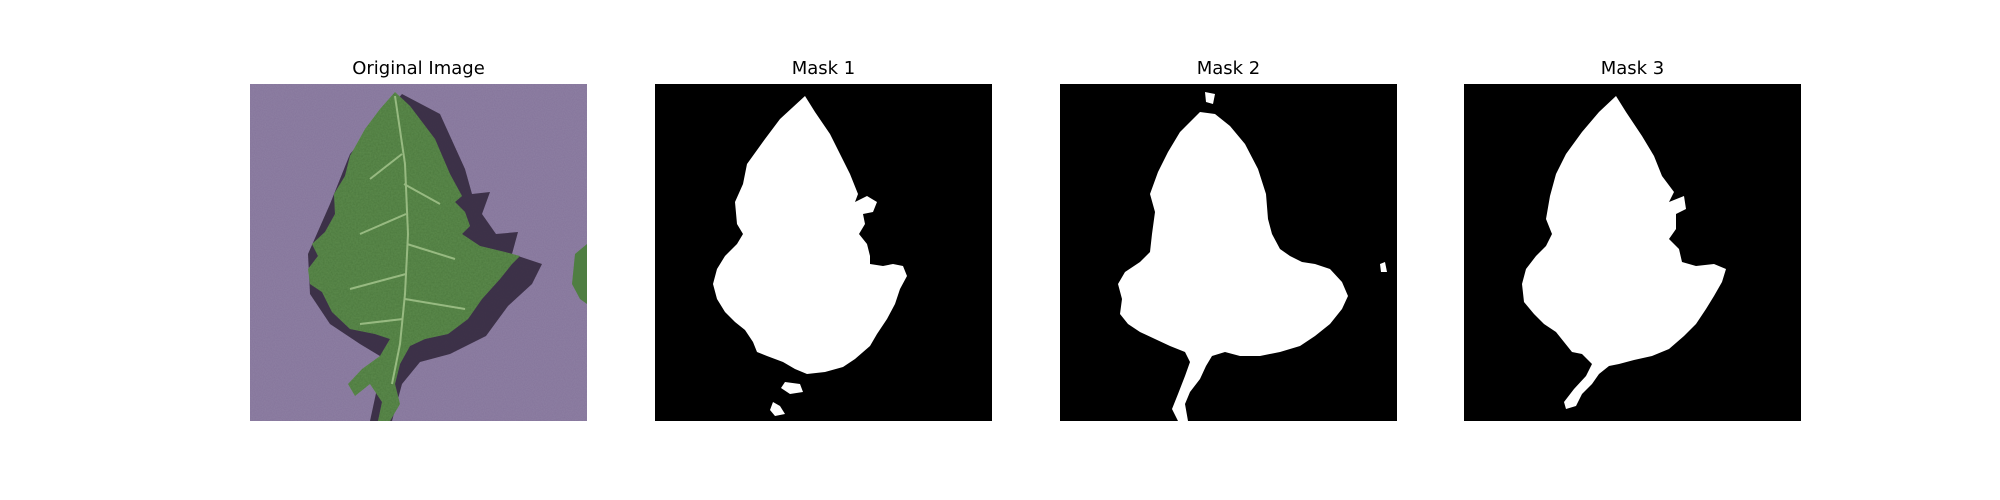 The width and height of the screenshot is (2000, 500). Describe the element at coordinates (1228, 68) in the screenshot. I see `mask-2-title: Mask 2` at that location.